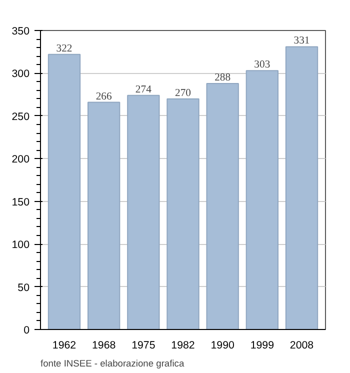 The height and width of the screenshot is (373, 350). What do you see at coordinates (222, 78) in the screenshot?
I see `data-label: 288` at bounding box center [222, 78].